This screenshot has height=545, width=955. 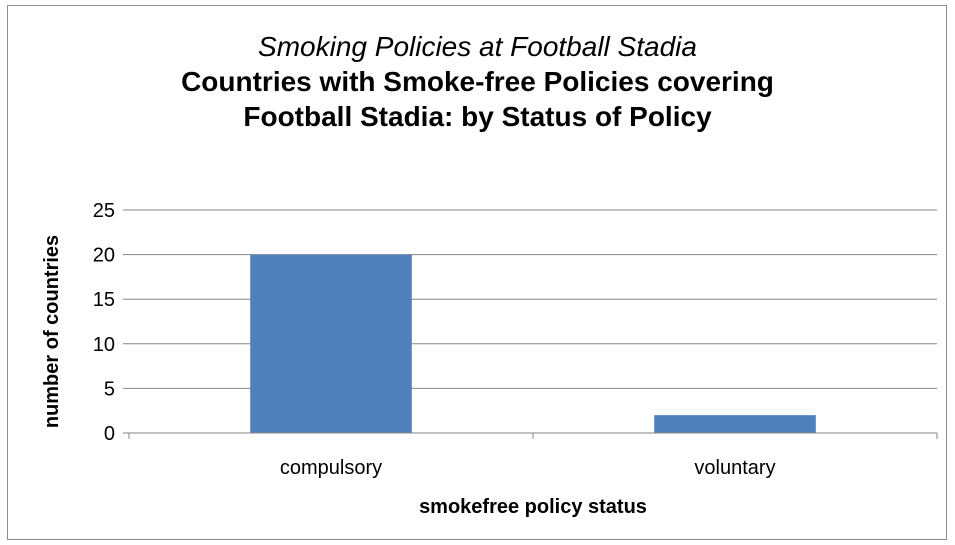 I want to click on chart-subtitle-line-2: Football Stadia: by Status of Policy, so click(x=477, y=116).